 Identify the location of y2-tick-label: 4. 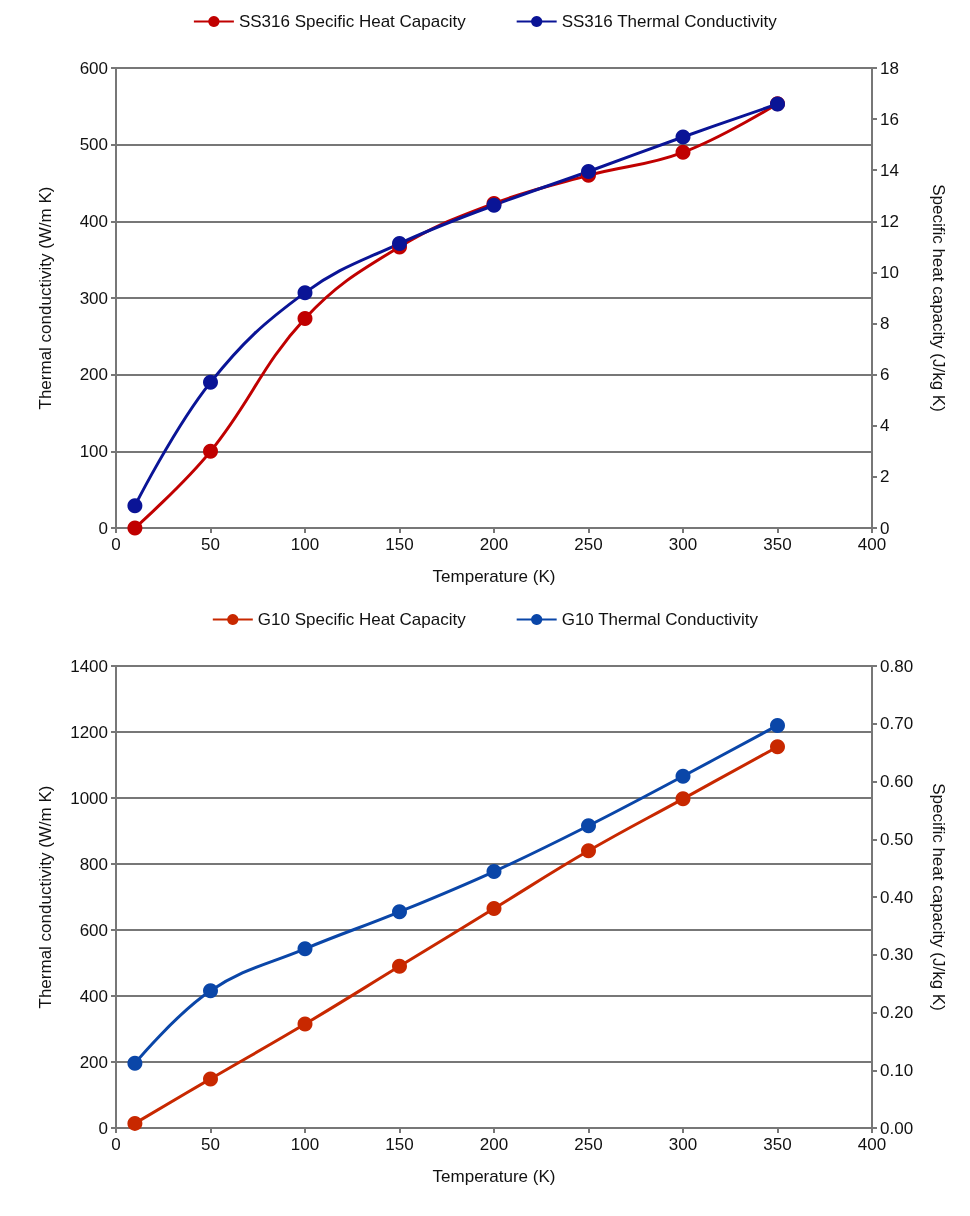
(885, 426).